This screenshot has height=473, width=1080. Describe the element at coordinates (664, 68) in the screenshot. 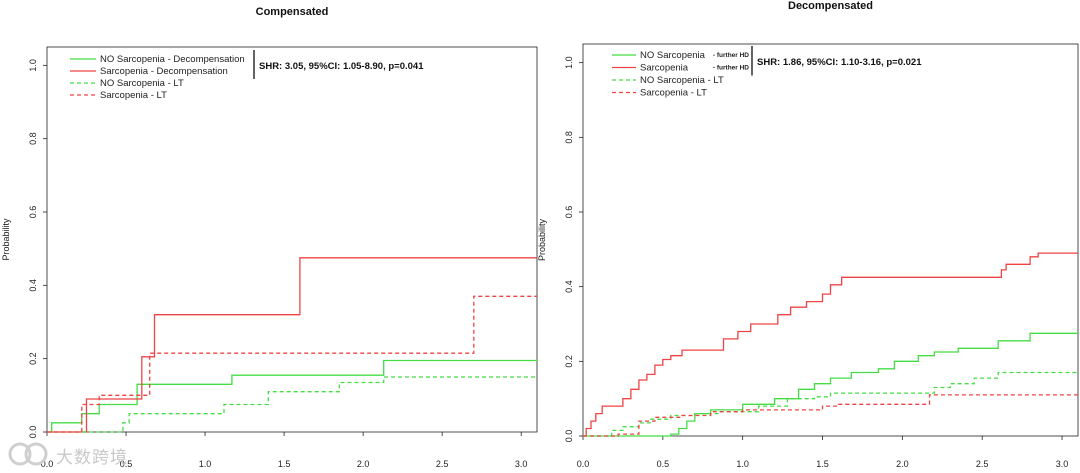

I see `legend-label: Sarcopenia` at that location.